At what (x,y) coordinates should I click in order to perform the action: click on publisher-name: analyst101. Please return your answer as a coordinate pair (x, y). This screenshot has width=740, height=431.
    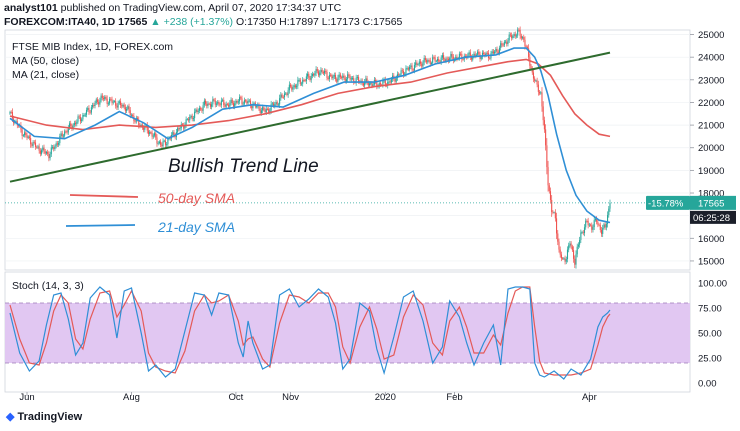
    Looking at the image, I should click on (31, 8).